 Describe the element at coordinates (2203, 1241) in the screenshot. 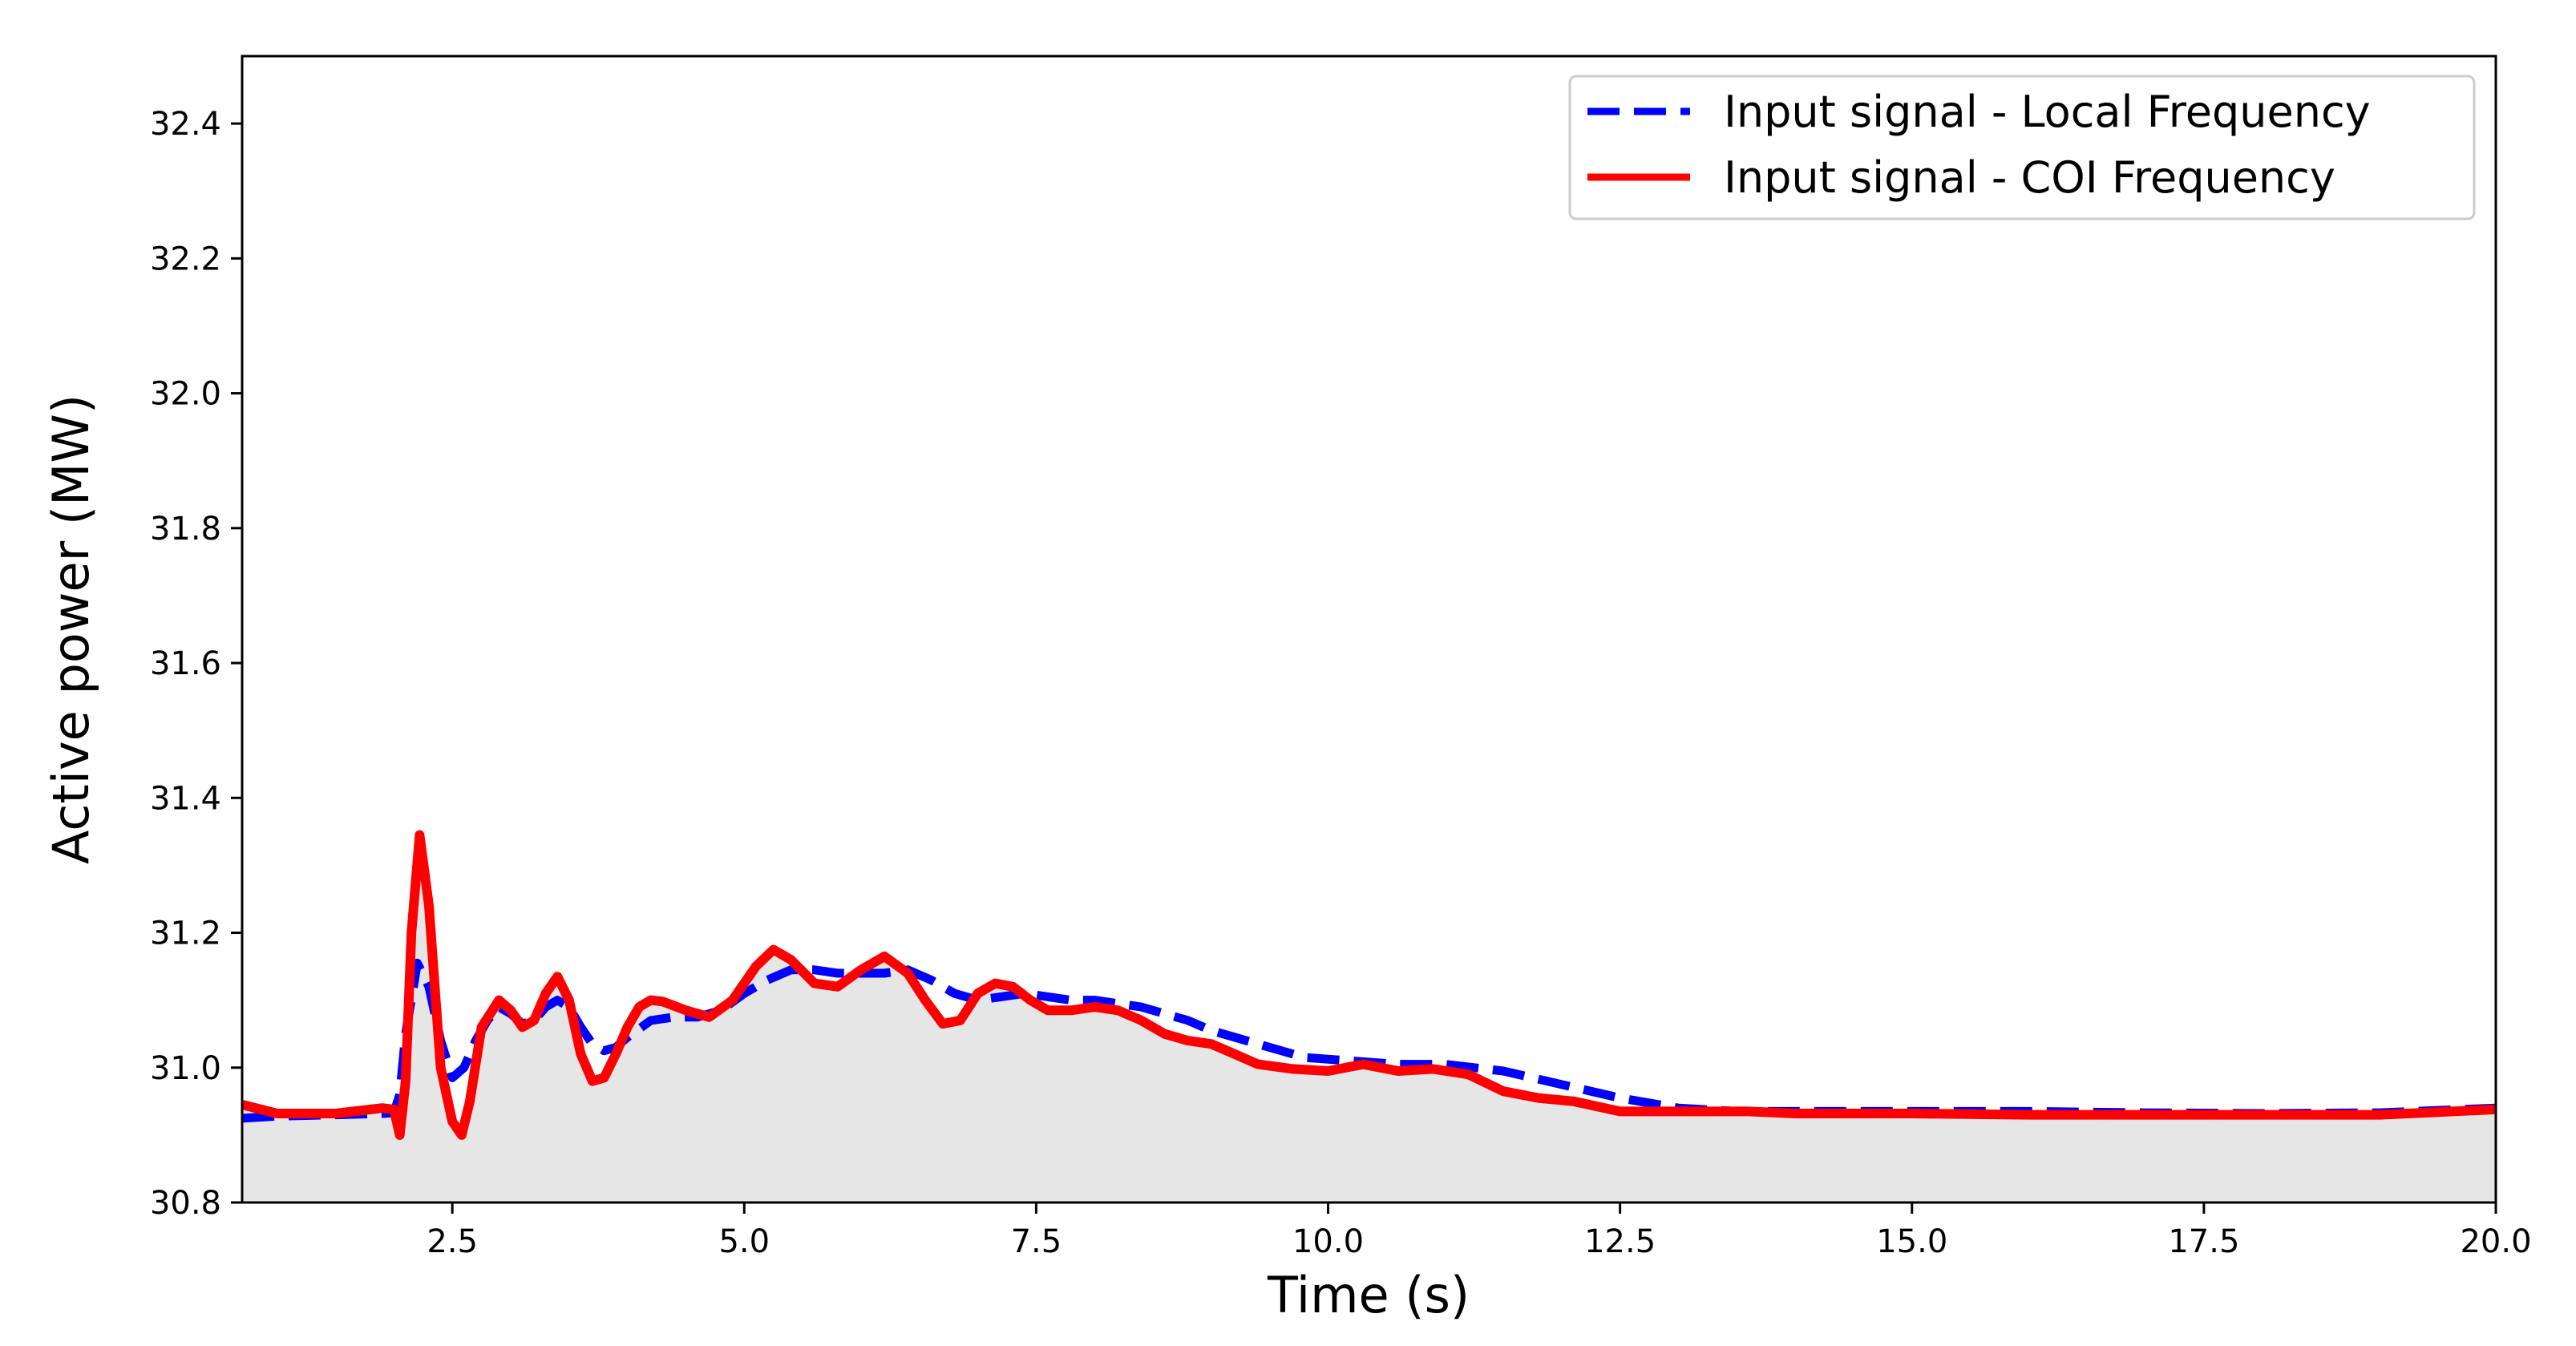

I see `x-tick-label: 17.5` at that location.